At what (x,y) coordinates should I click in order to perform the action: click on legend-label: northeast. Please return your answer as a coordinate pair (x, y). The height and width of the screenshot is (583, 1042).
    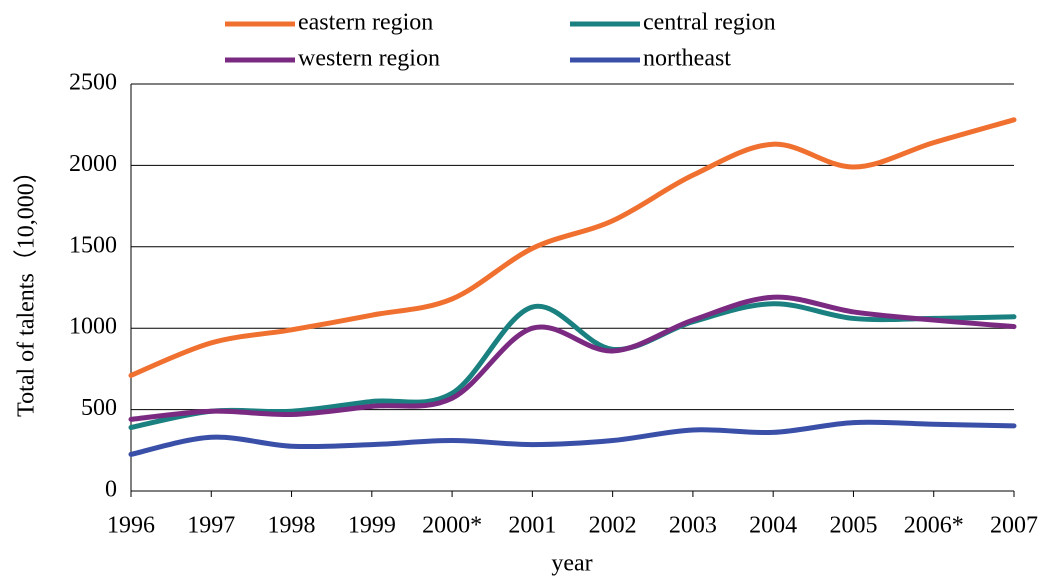
    Looking at the image, I should click on (687, 59).